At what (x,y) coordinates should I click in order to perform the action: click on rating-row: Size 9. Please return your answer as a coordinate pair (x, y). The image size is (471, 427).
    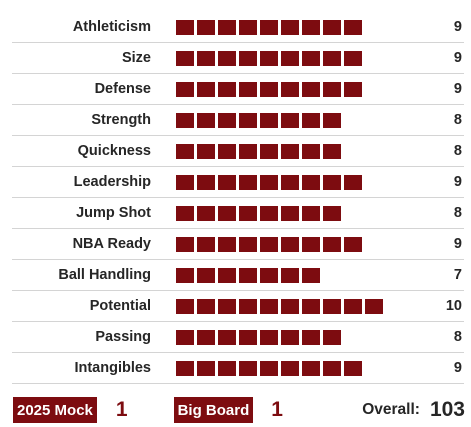
    Looking at the image, I should click on (238, 58).